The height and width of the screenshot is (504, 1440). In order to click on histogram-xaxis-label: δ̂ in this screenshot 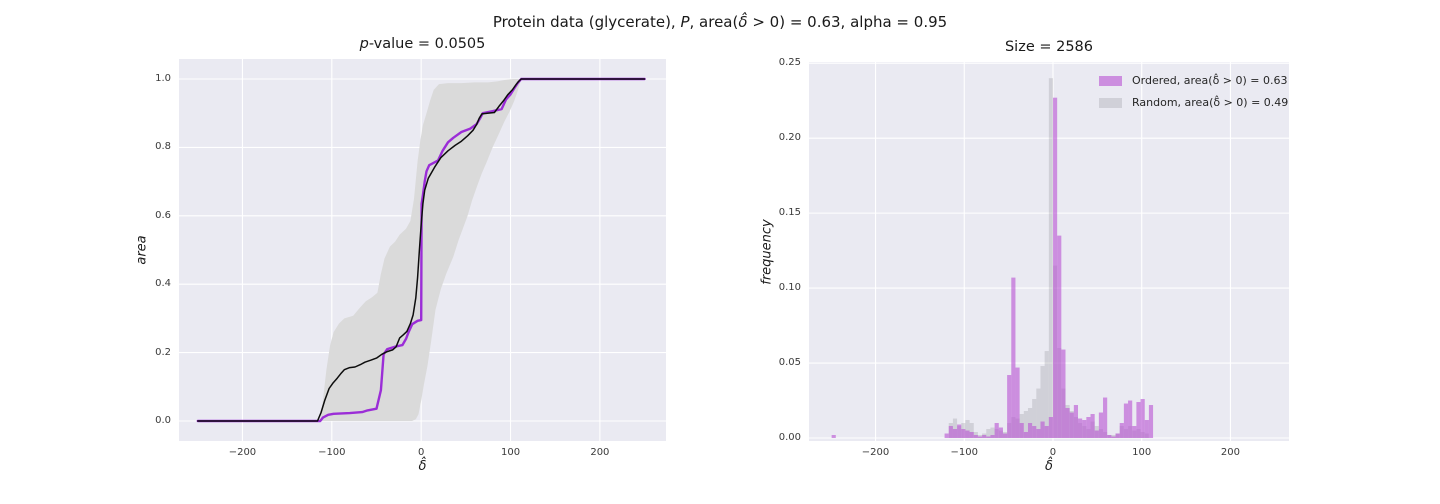, I will do `click(1049, 466)`.